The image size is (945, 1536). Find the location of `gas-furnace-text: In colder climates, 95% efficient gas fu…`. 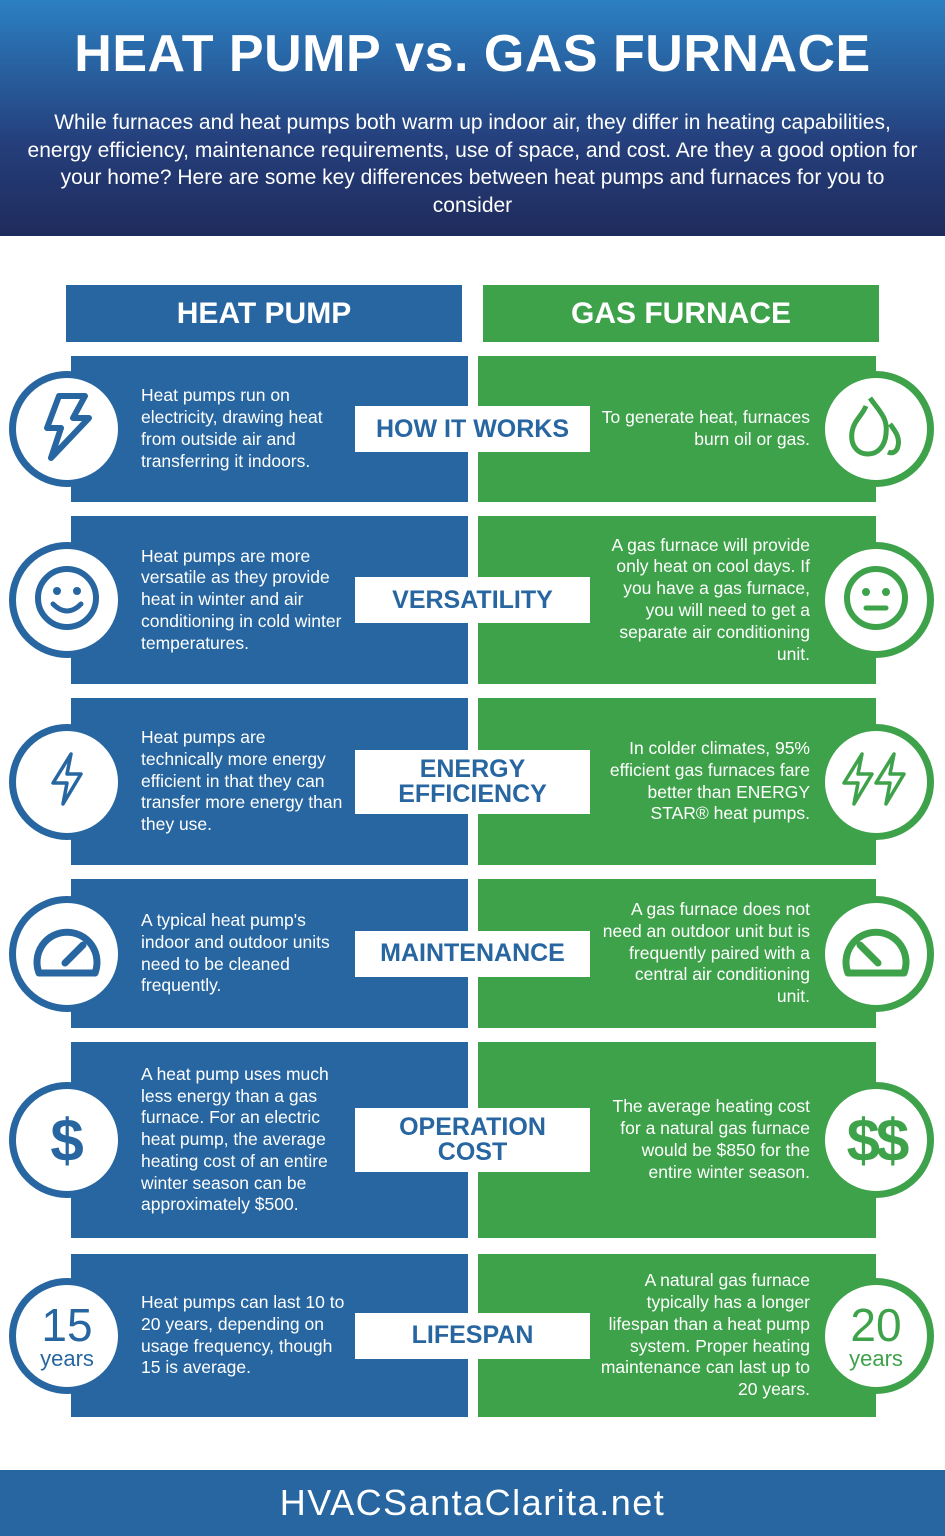

gas-furnace-text: In colder climates, 95% efficient gas fu… is located at coordinates (705, 781).